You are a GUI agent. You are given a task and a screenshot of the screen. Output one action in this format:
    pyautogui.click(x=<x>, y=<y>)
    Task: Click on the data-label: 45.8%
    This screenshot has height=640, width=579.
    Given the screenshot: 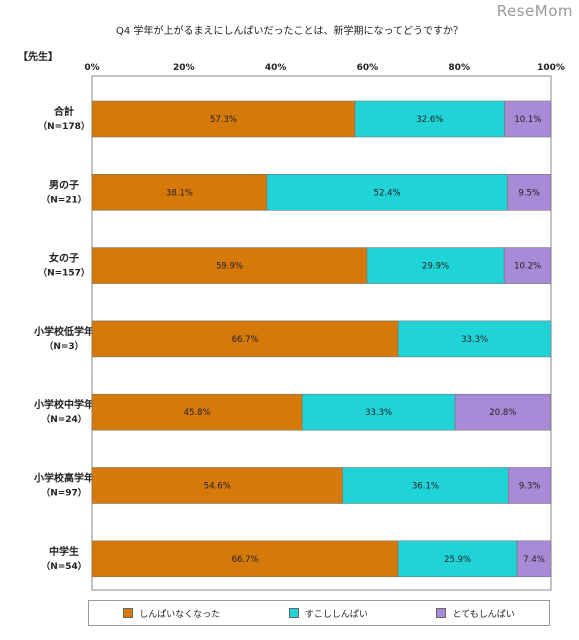 What is the action you would take?
    pyautogui.click(x=197, y=413)
    